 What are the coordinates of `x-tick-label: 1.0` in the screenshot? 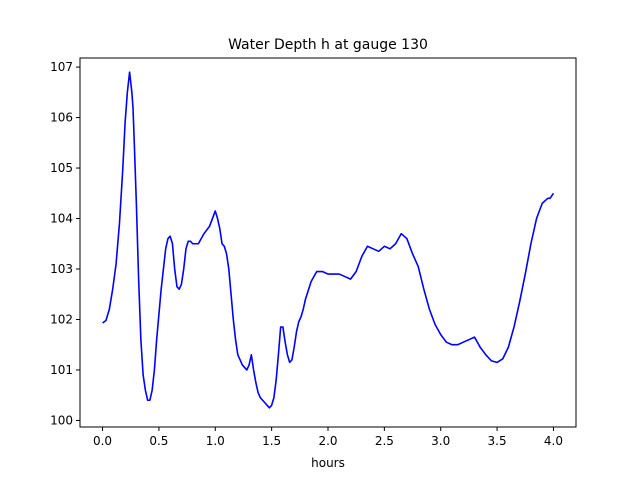 It's located at (215, 441).